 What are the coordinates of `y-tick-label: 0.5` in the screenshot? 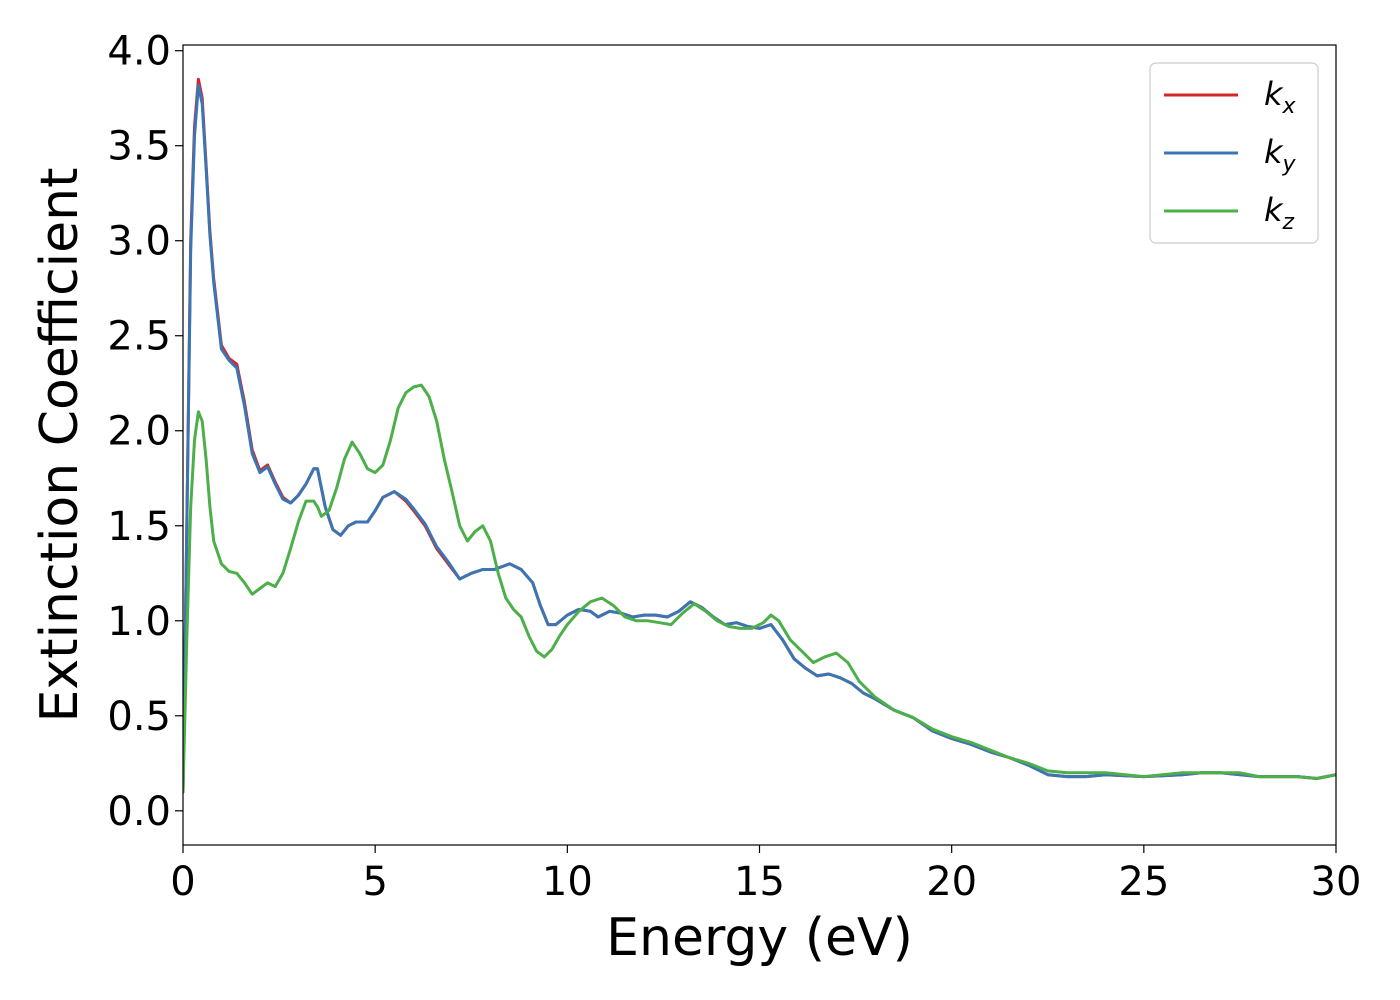 It's located at (139, 717).